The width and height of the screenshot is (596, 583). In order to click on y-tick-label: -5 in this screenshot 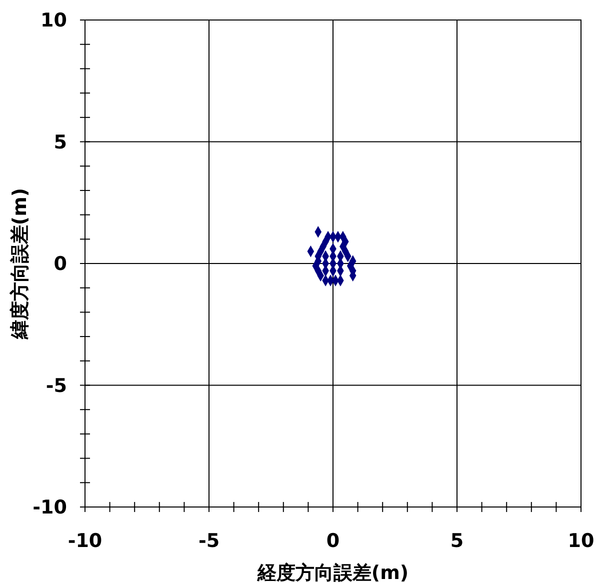, I will do `click(56, 385)`.